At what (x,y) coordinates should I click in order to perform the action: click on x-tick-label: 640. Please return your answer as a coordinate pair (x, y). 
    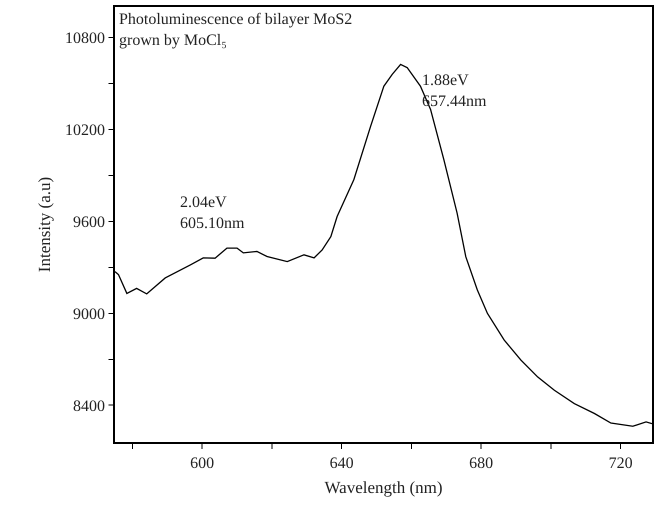
    Looking at the image, I should click on (342, 463).